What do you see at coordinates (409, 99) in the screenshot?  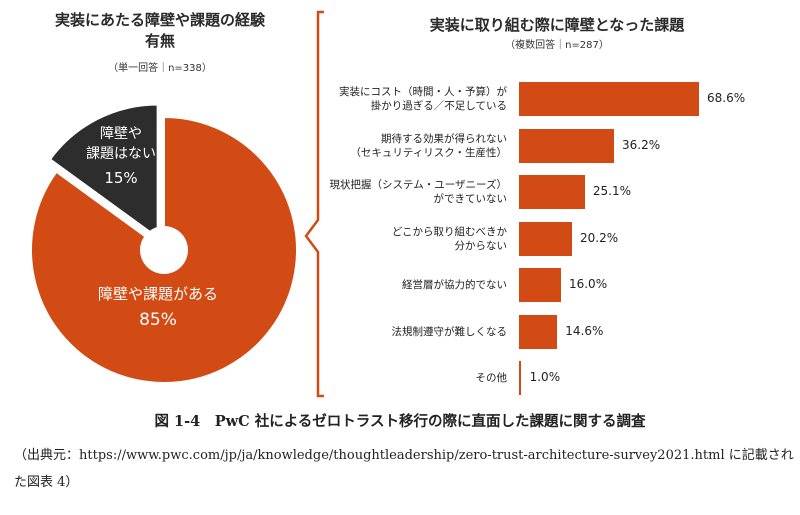 I see `bar-category-label: 実装にコスト（時間・人・予算）が掛かり過ぎる／不足している` at bounding box center [409, 99].